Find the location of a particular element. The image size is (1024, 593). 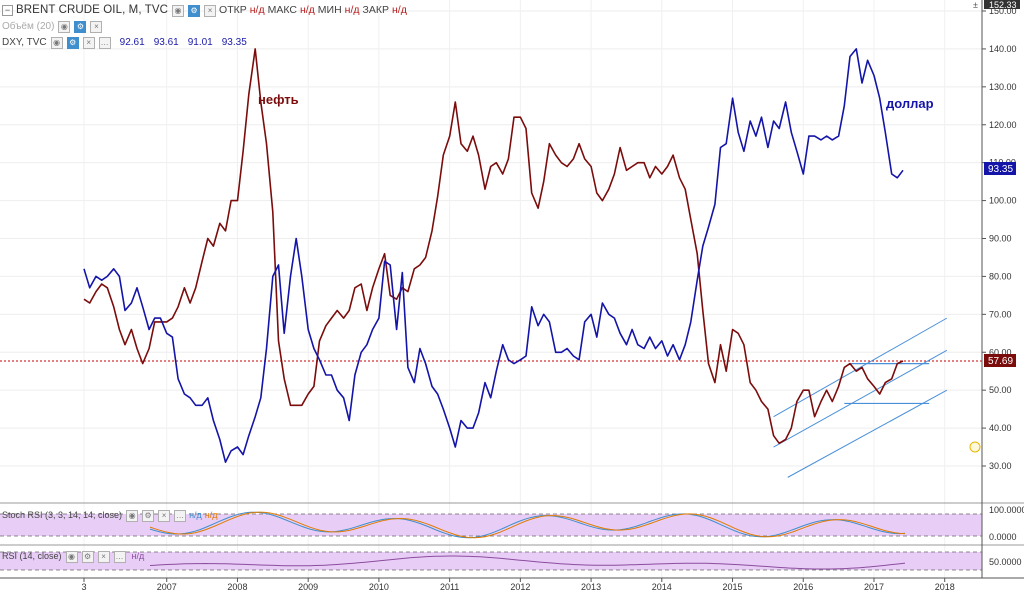

y-tick-label: 90.00 is located at coordinates (1000, 239).